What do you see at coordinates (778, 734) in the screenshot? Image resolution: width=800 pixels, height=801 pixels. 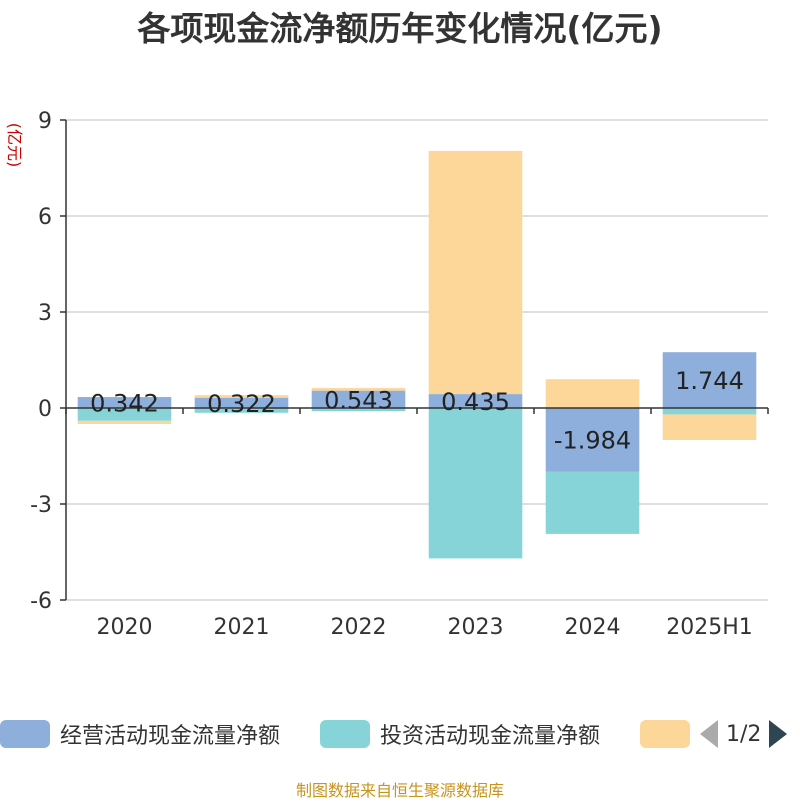 I see `pager-next-icon` at bounding box center [778, 734].